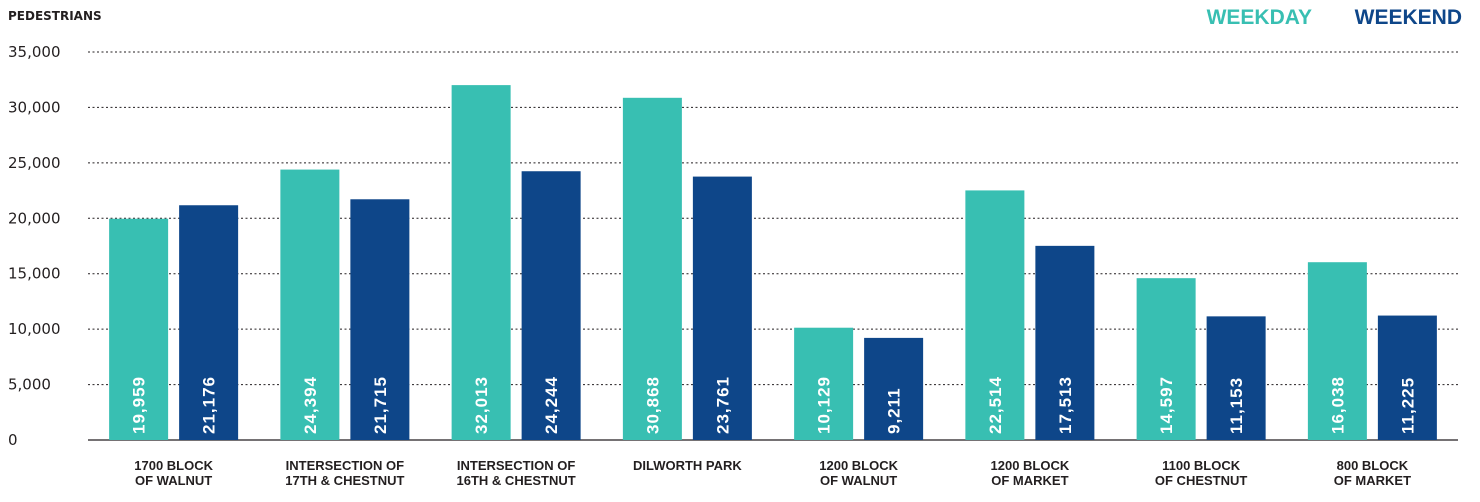  What do you see at coordinates (652, 405) in the screenshot?
I see `data-label: 30,868` at bounding box center [652, 405].